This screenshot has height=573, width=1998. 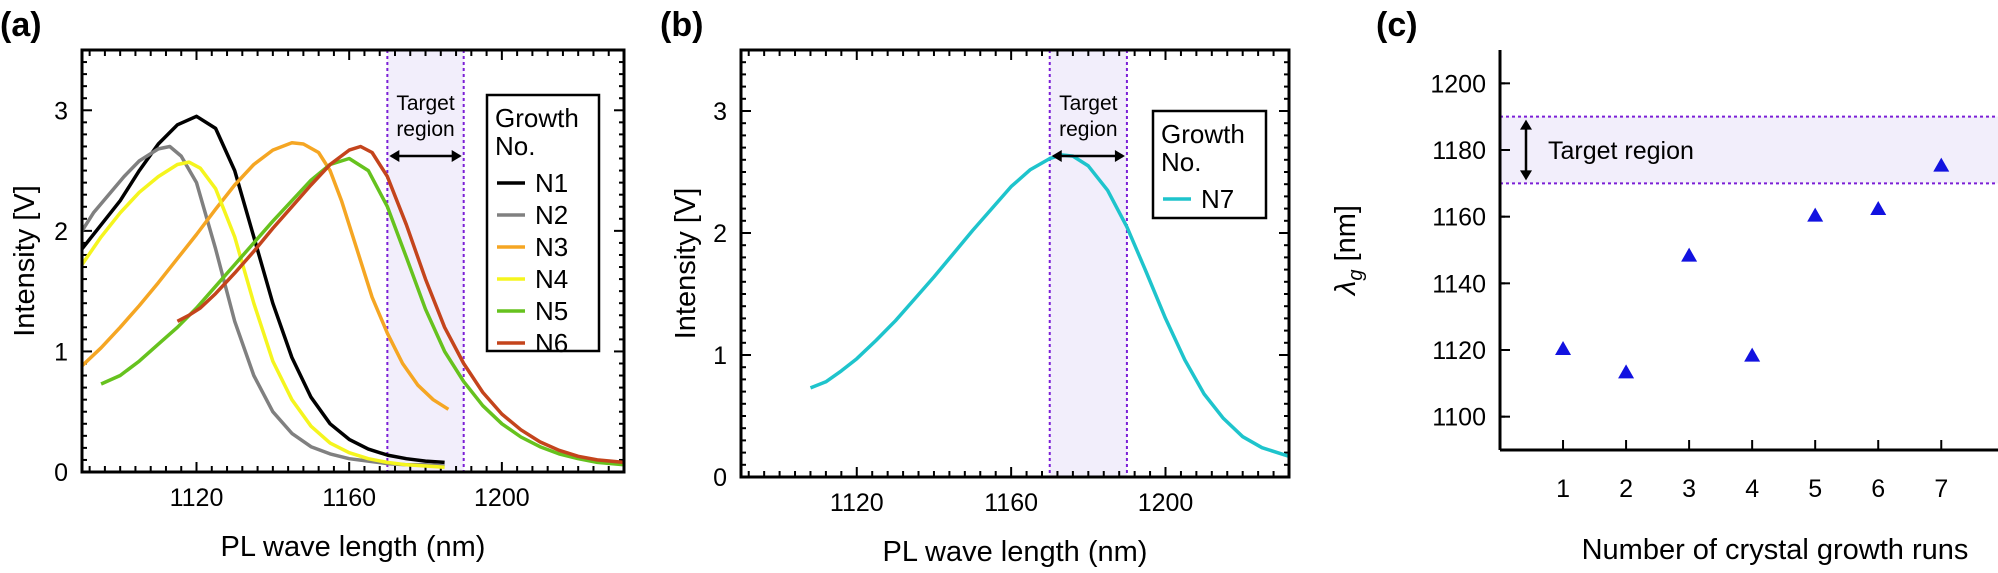 I want to click on panel-a-target-region, so click(x=425, y=261).